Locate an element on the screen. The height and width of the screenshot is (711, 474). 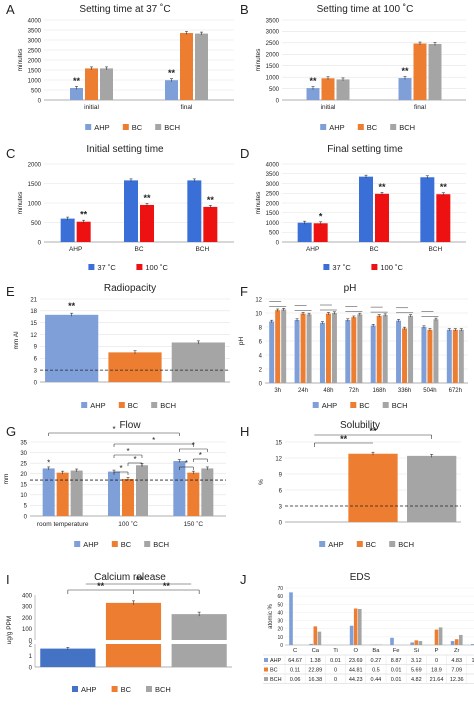
panel-letter-G: G is located at coordinates (11, 431).